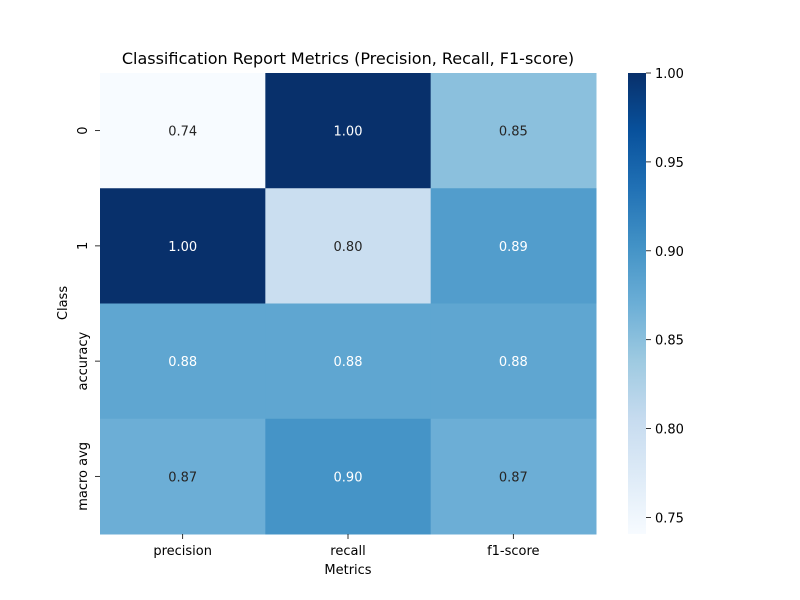 The image size is (800, 600). I want to click on cell-value-label: 0.85, so click(513, 132).